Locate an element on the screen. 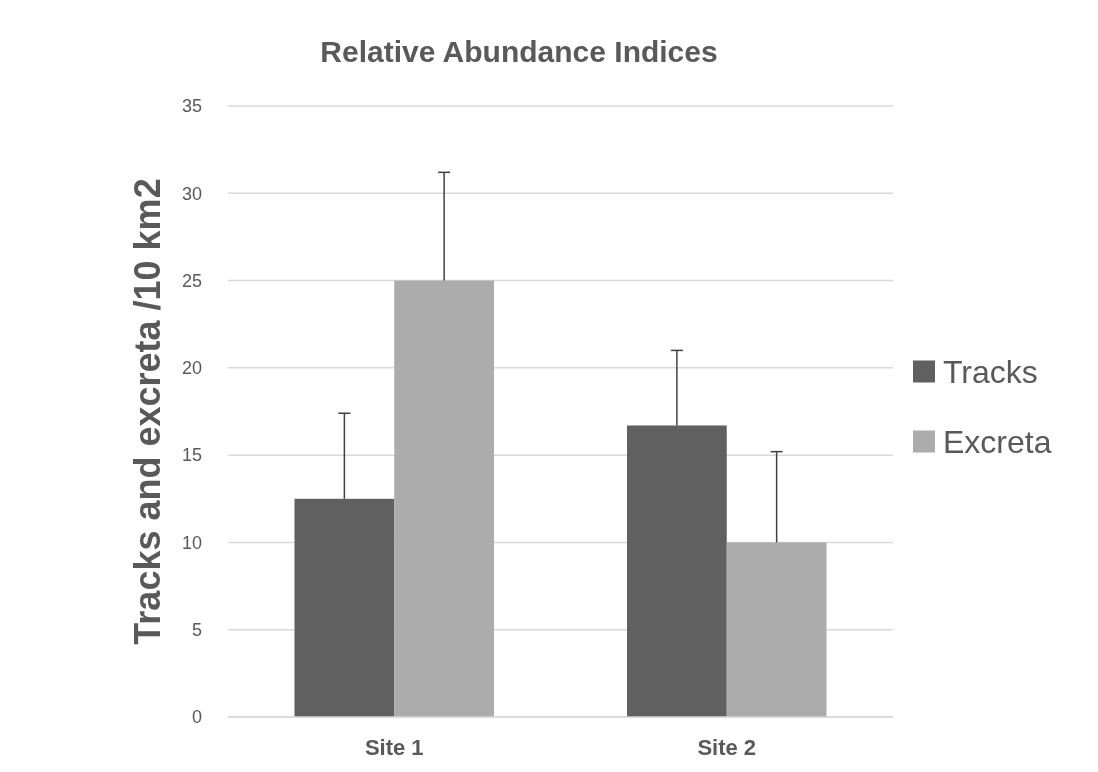 The image size is (1098, 772). chart-title: Relative Abundance Indices is located at coordinates (519, 51).